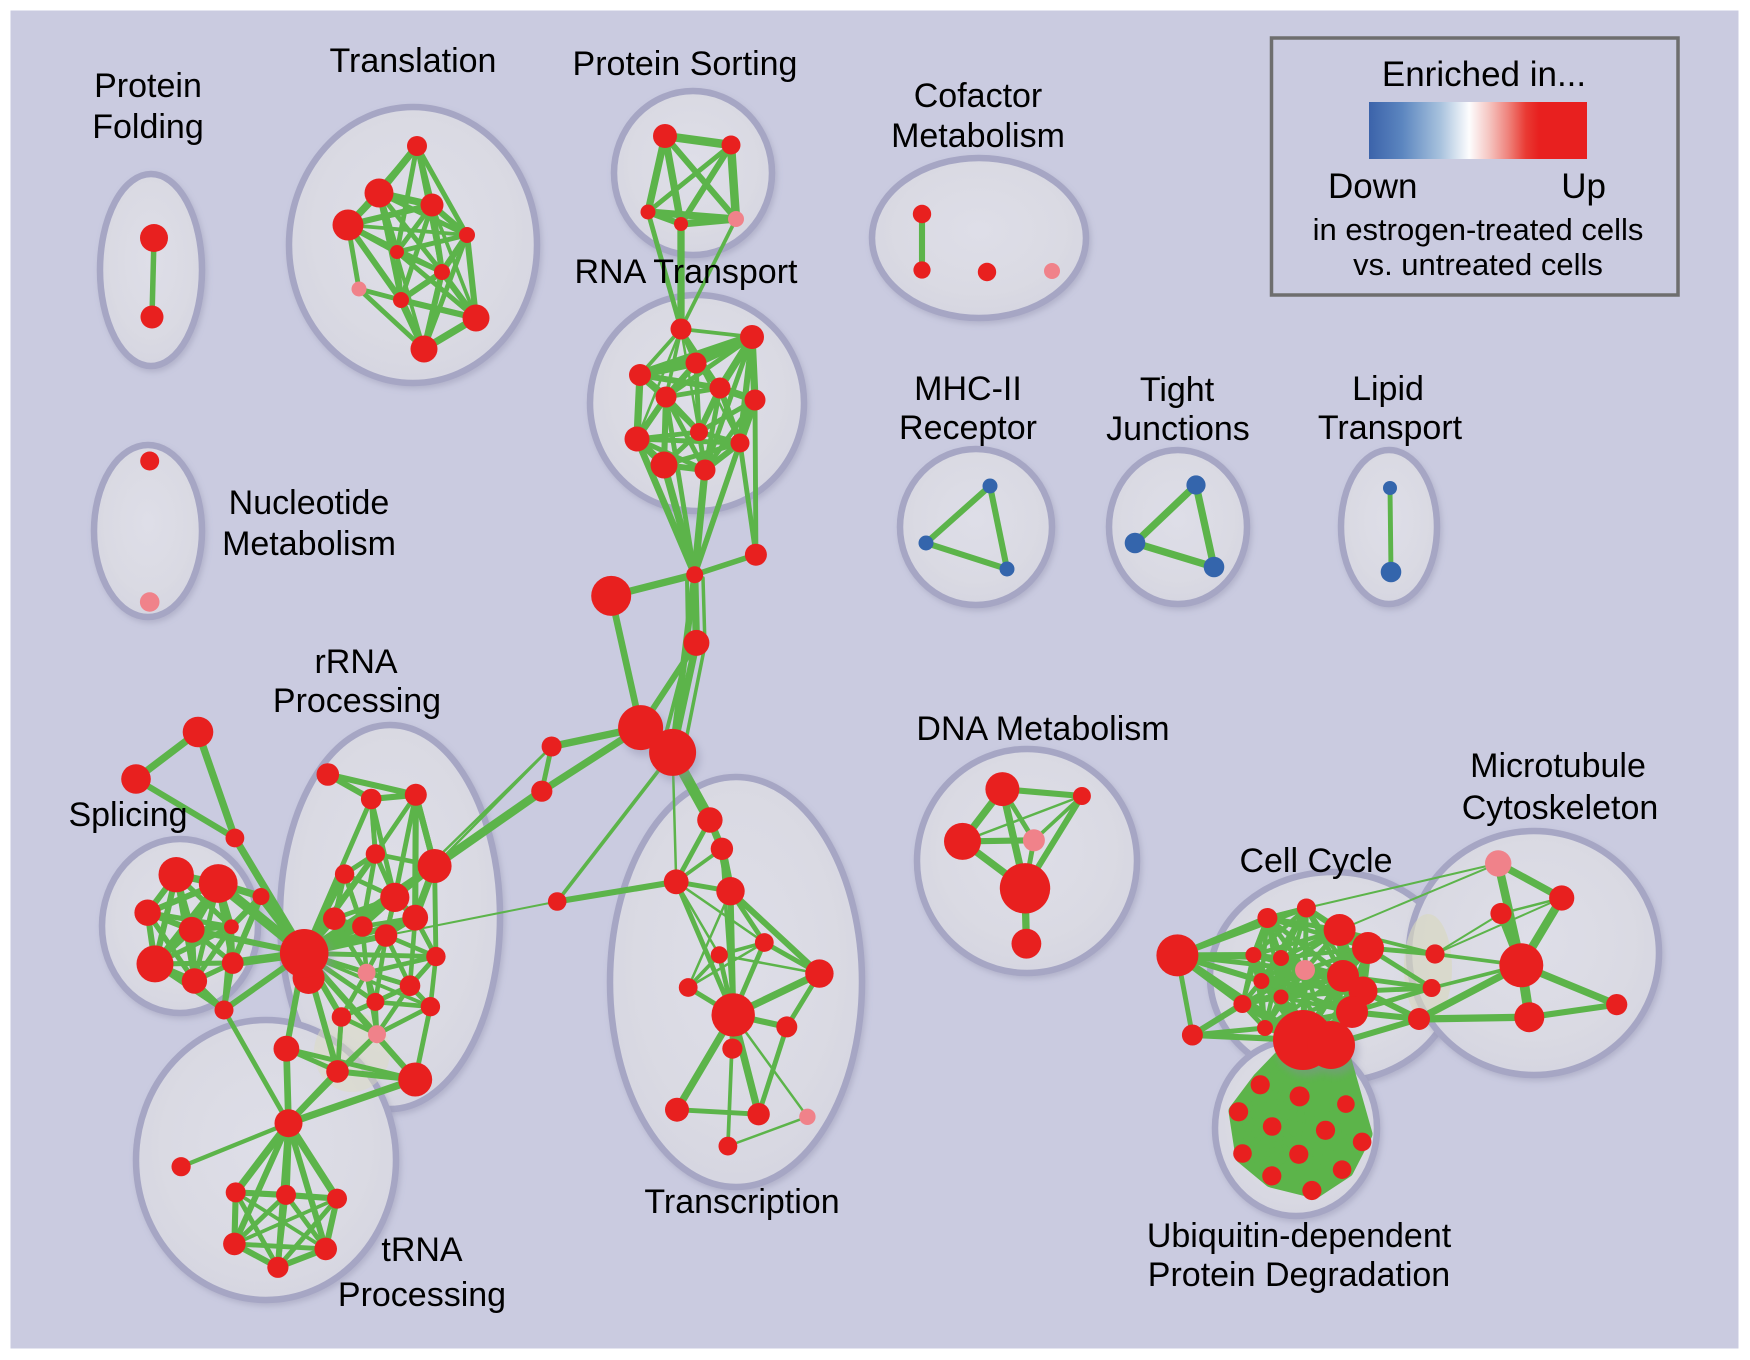 The width and height of the screenshot is (1750, 1360). Describe the element at coordinates (741, 1202) in the screenshot. I see `svg-text: Transcription` at that location.